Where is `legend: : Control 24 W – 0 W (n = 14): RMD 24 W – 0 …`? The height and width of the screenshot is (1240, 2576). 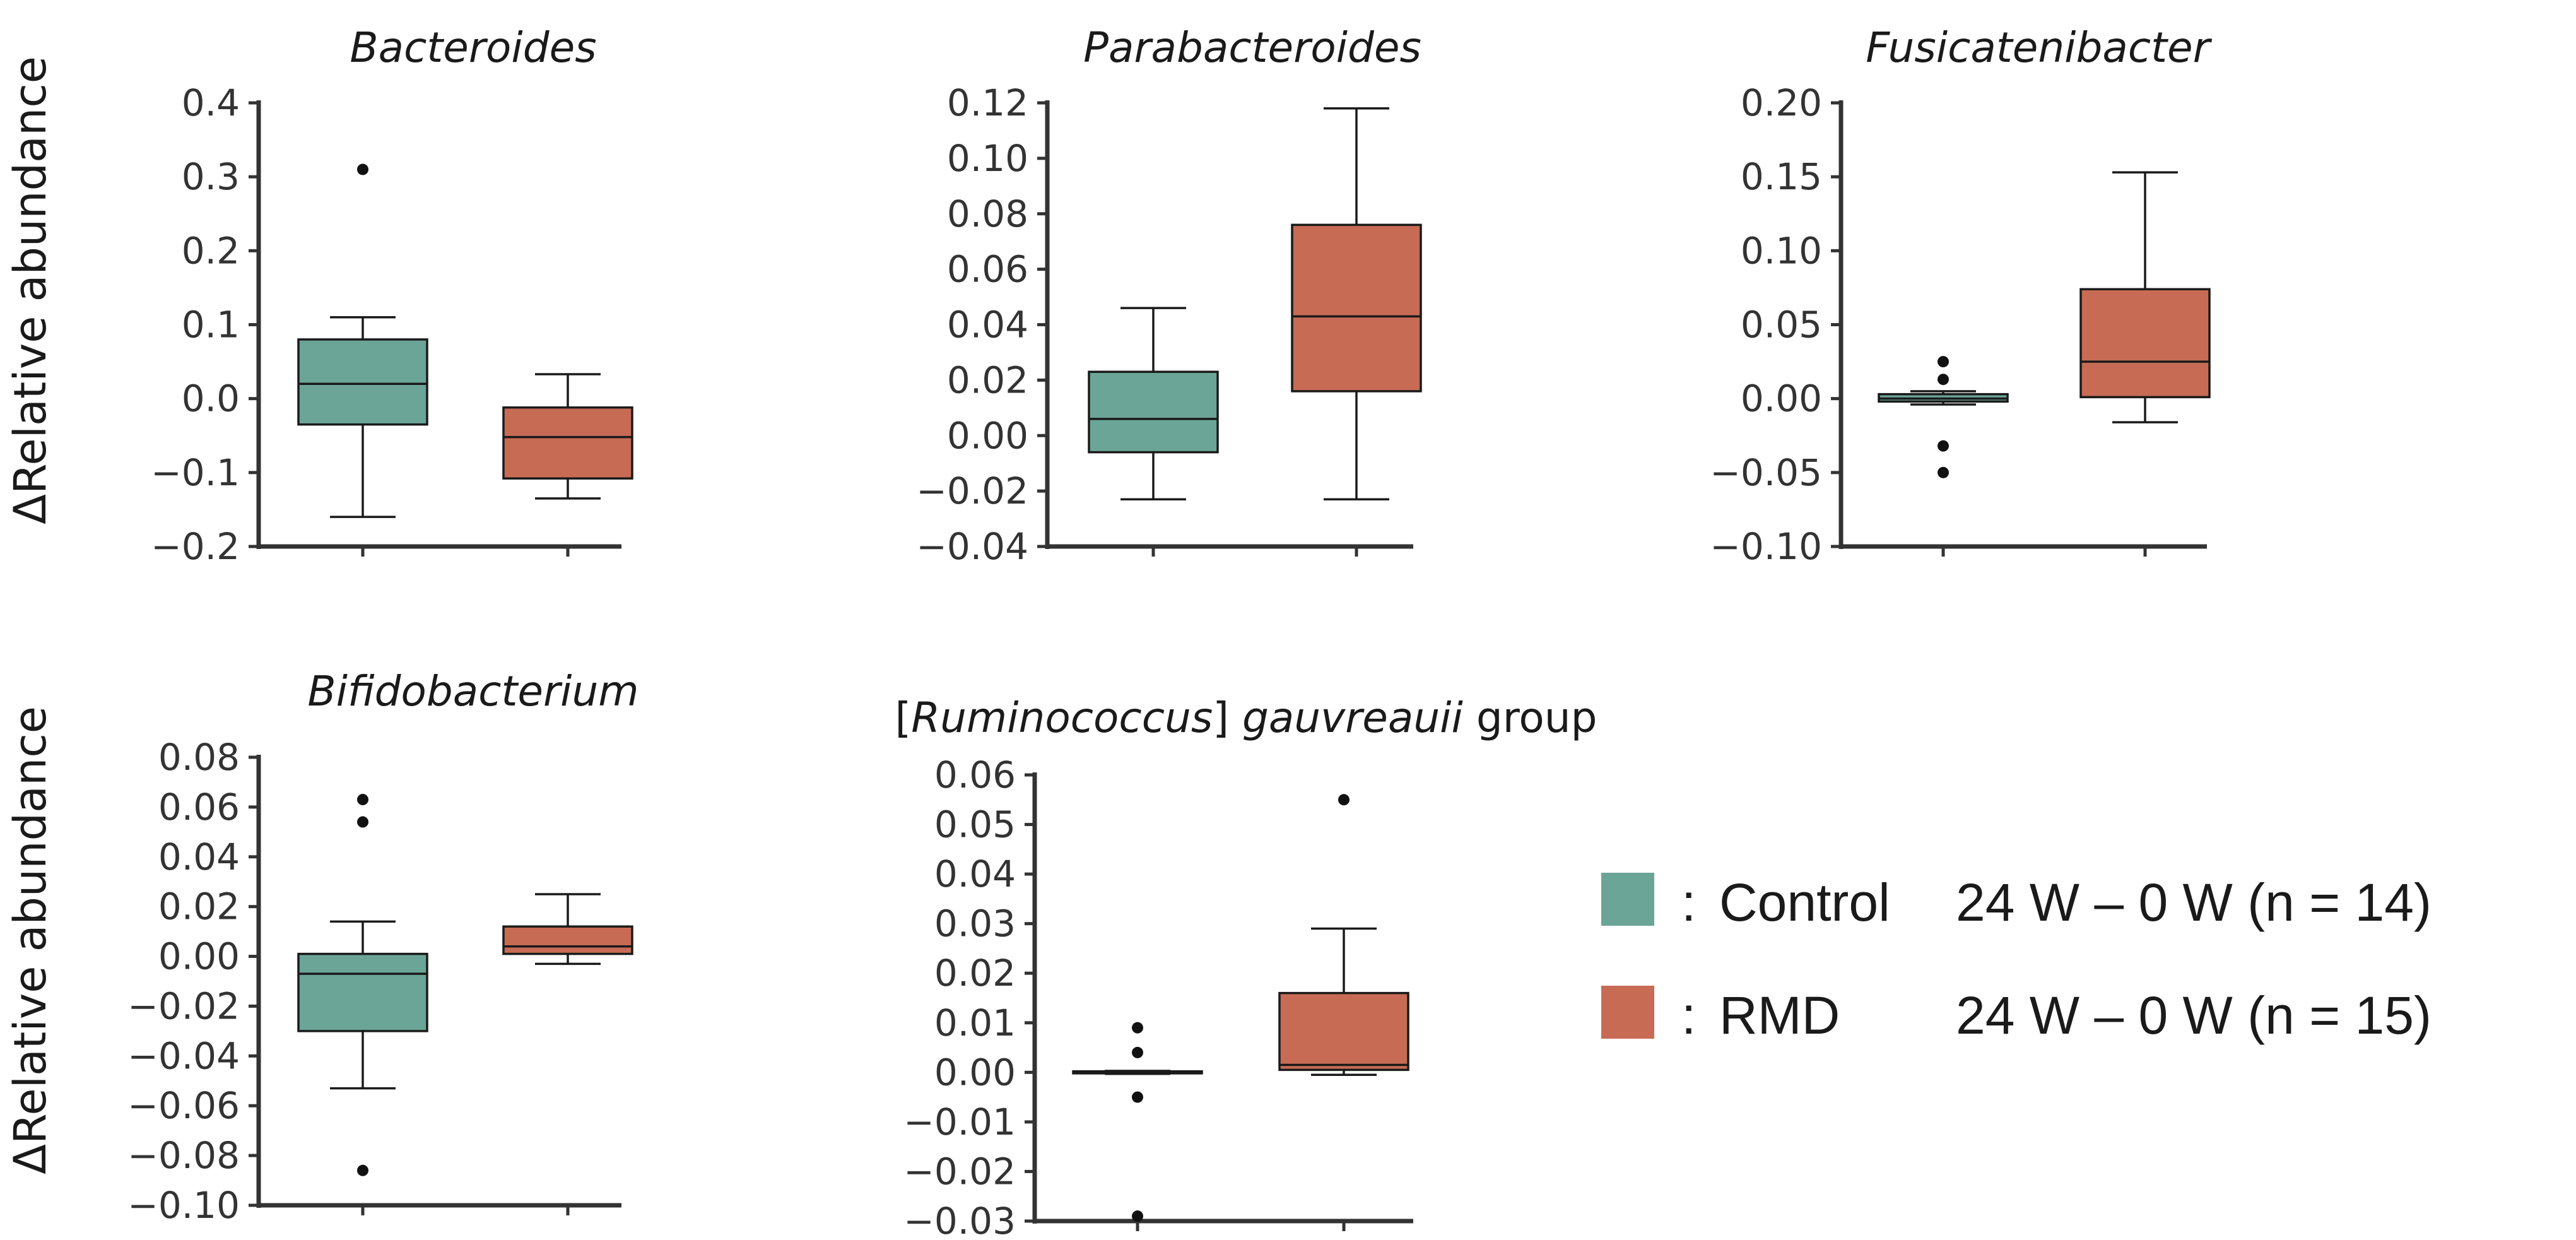
legend: : Control 24 W – 0 W (n = 14): RMD 24 W – 0 … is located at coordinates (2016, 959).